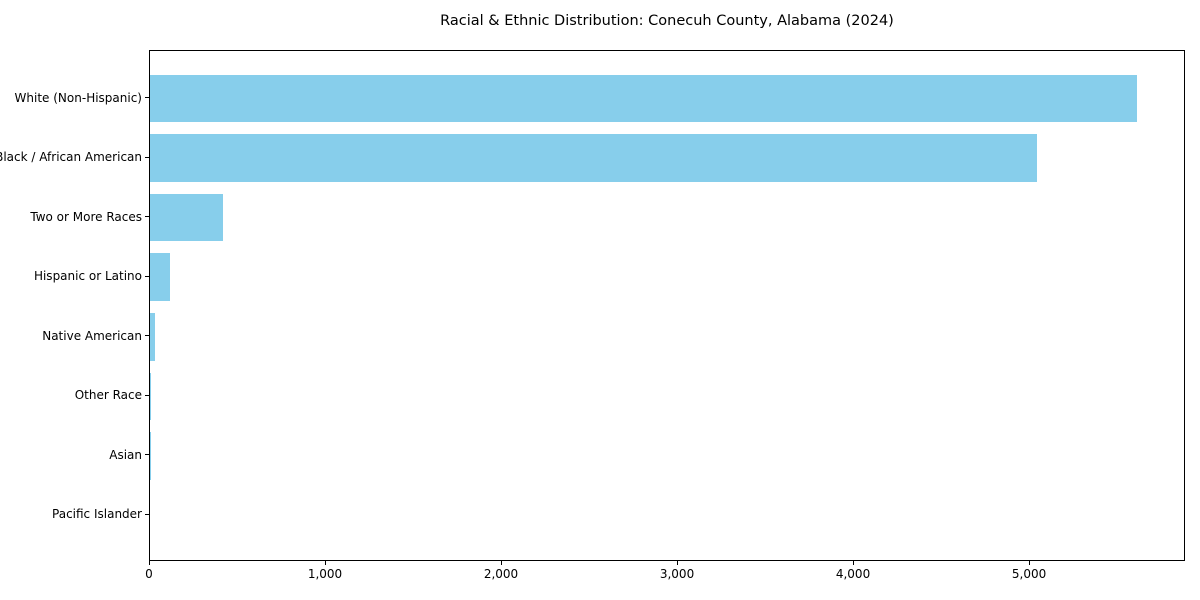 This screenshot has width=1200, height=600. What do you see at coordinates (501, 574) in the screenshot?
I see `x-axis-label: 2,000` at bounding box center [501, 574].